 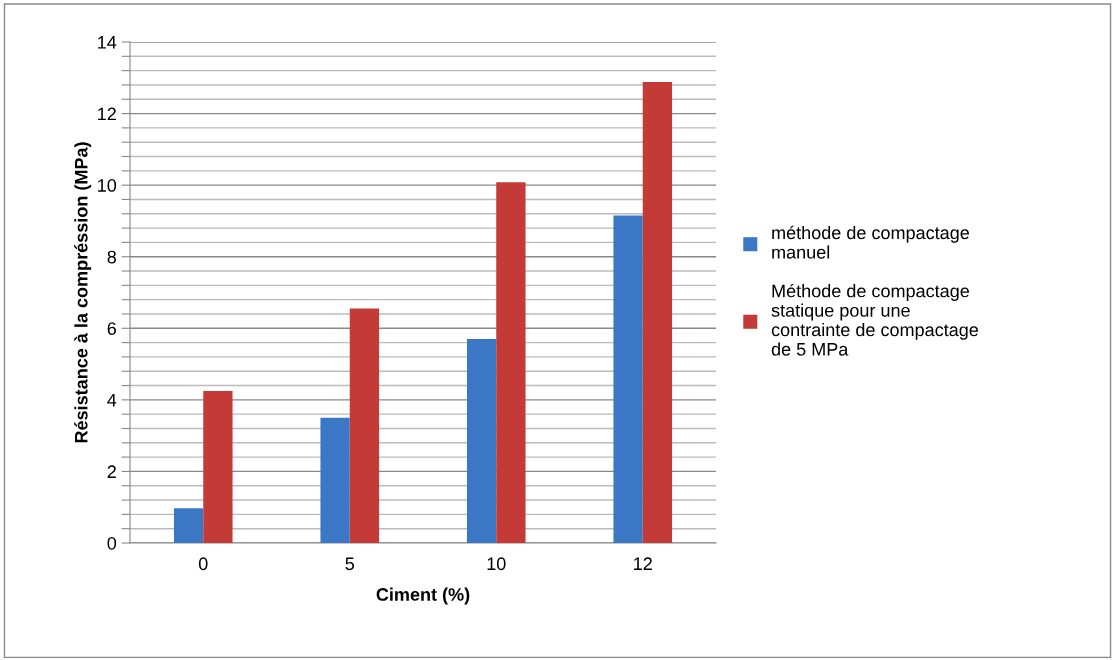 What do you see at coordinates (83, 292) in the screenshot?
I see `y-axis-title: Résistance à la compréssion (MPa)` at bounding box center [83, 292].